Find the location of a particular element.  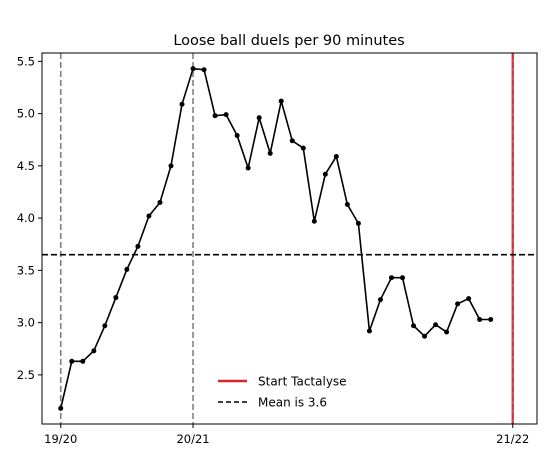

x-axis: 19/20 20/21 21/22 is located at coordinates (286, 435).